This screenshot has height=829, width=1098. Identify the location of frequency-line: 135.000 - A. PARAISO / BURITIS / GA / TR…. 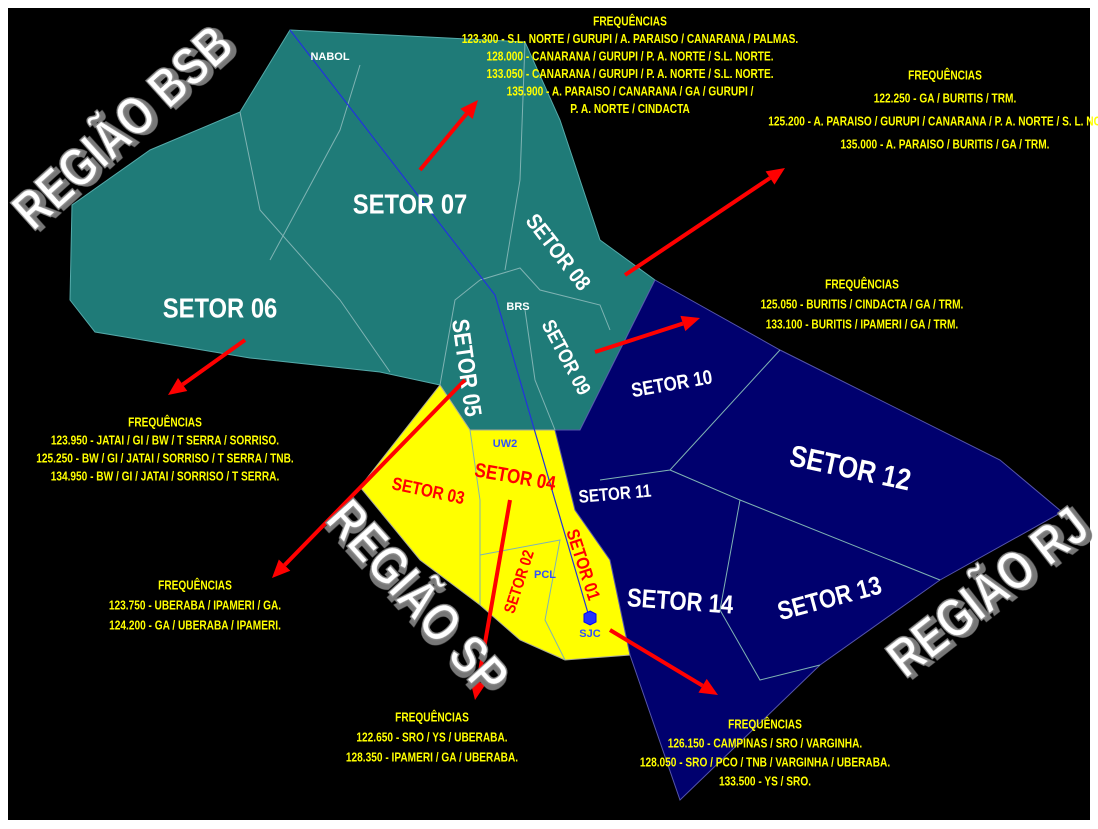
(945, 144).